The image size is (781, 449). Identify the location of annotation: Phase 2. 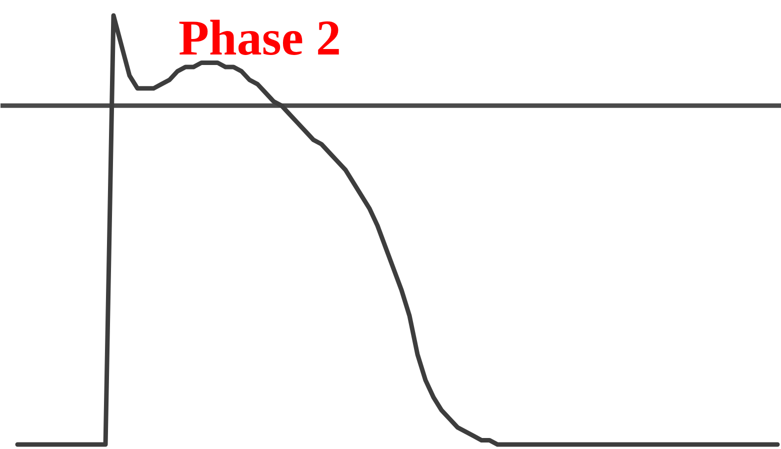
(259, 38).